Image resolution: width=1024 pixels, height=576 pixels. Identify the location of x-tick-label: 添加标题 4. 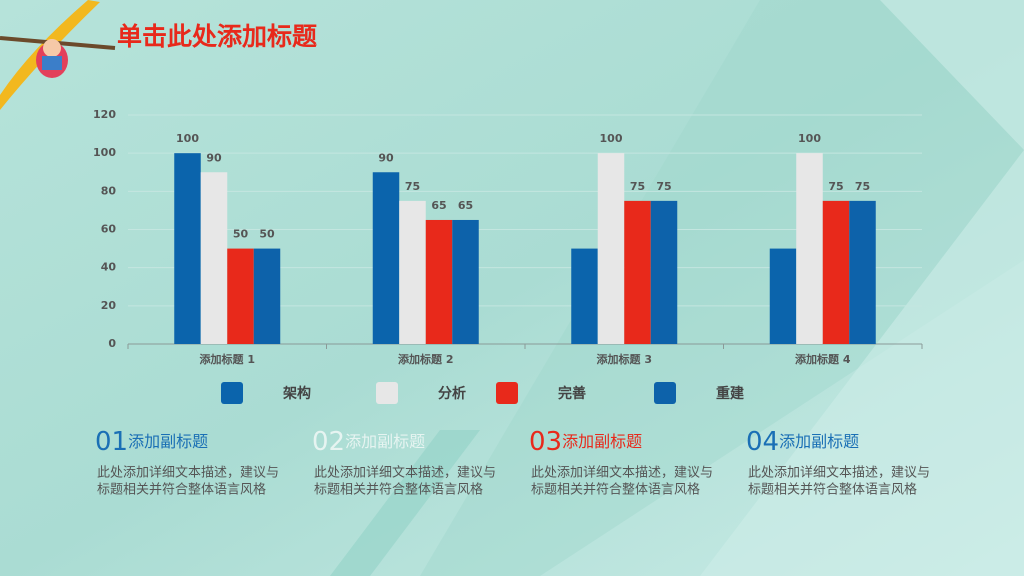
(823, 359).